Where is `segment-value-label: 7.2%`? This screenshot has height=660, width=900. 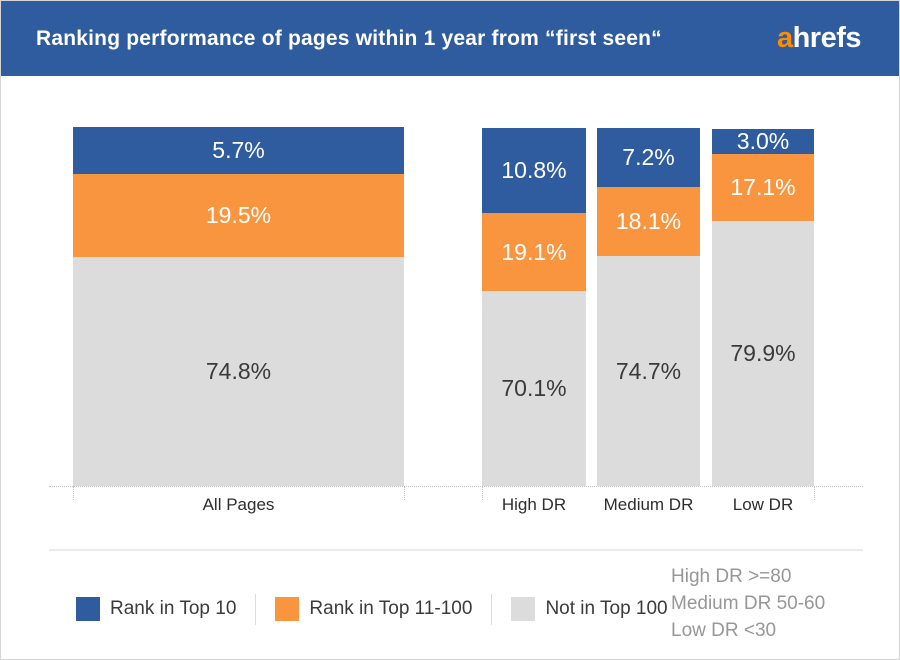
segment-value-label: 7.2% is located at coordinates (648, 157).